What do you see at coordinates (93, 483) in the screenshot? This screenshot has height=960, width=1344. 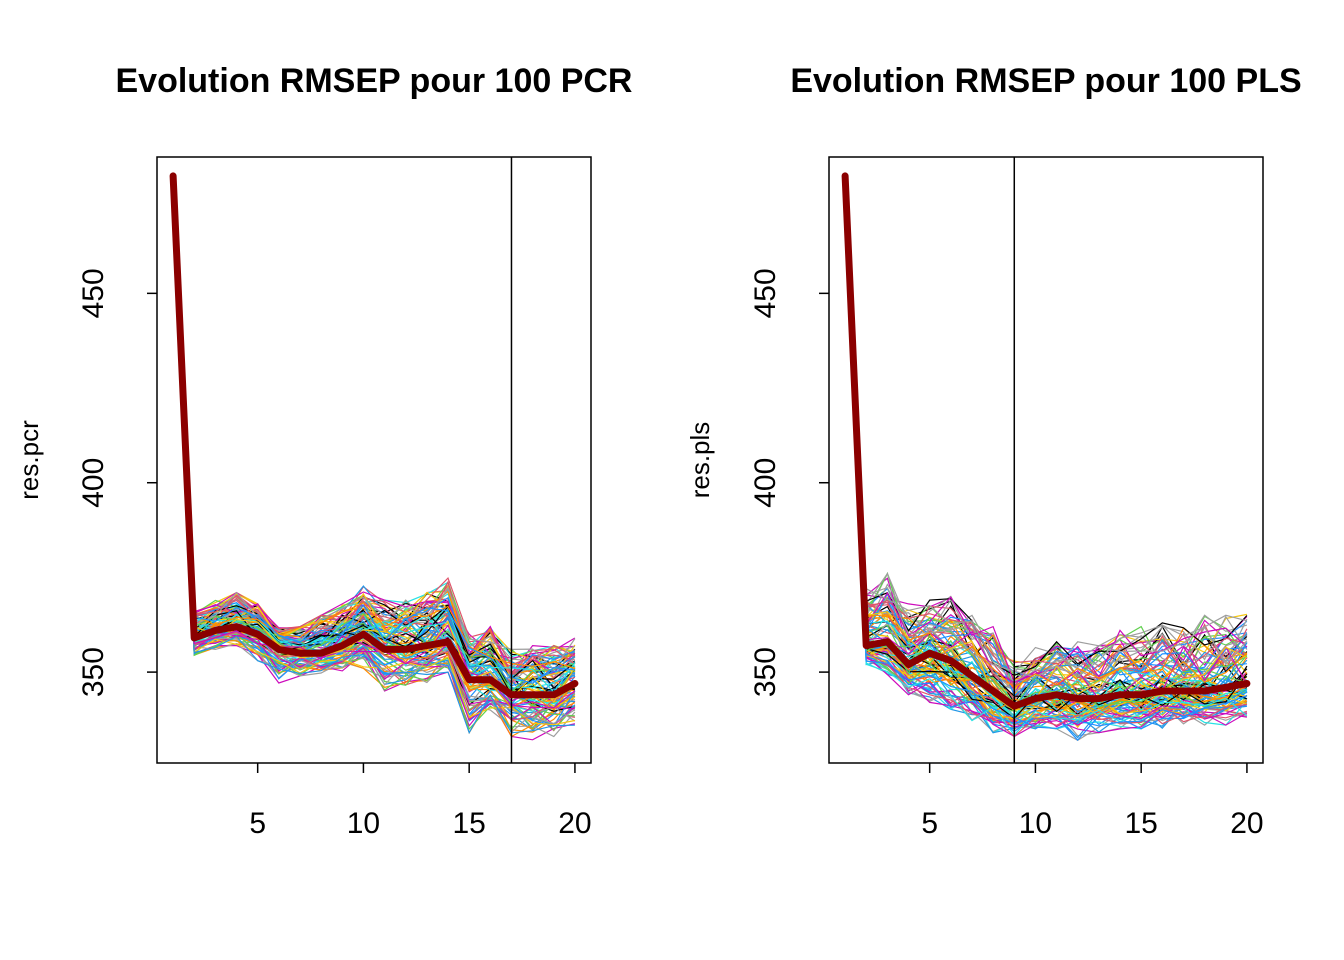 I see `pcr-y-tick-label: 400` at bounding box center [93, 483].